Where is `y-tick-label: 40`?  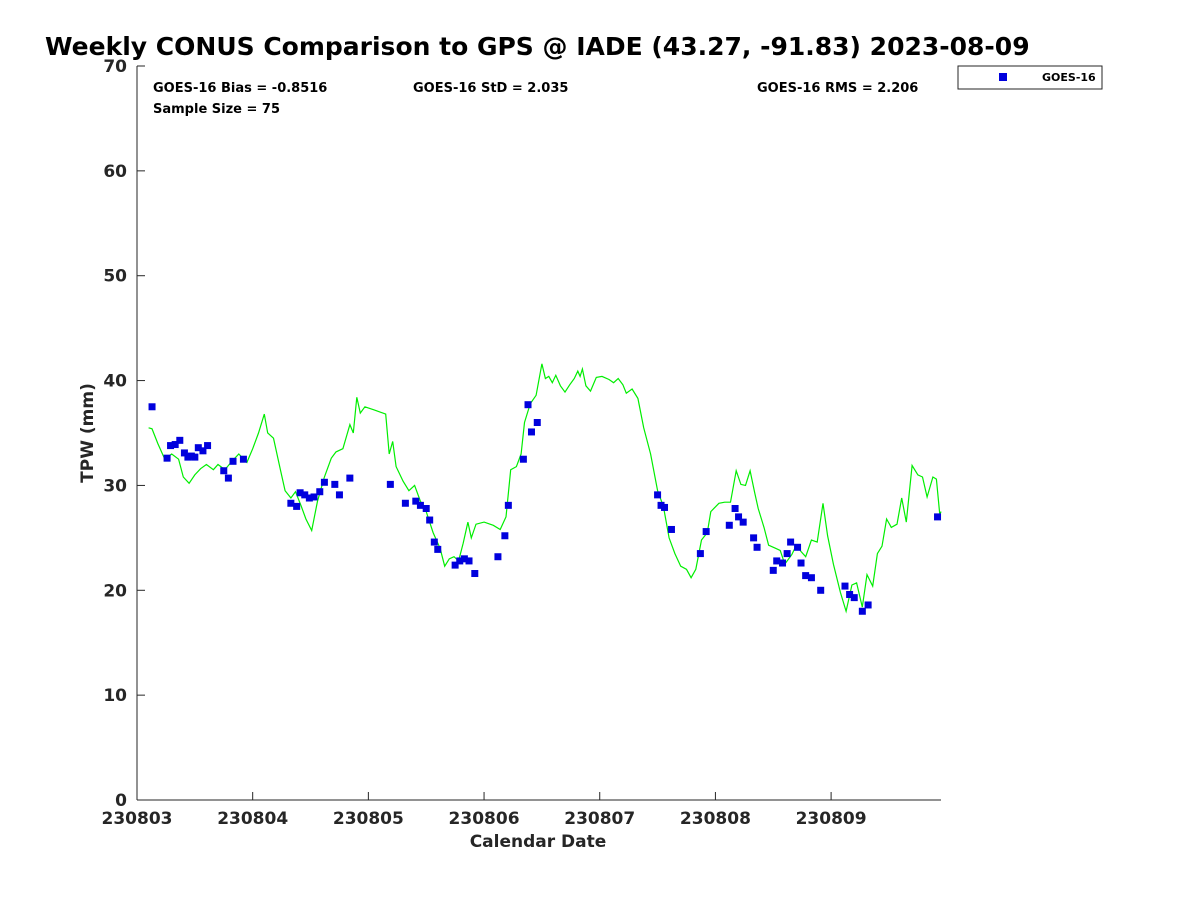
y-tick-label: 40 is located at coordinates (115, 382).